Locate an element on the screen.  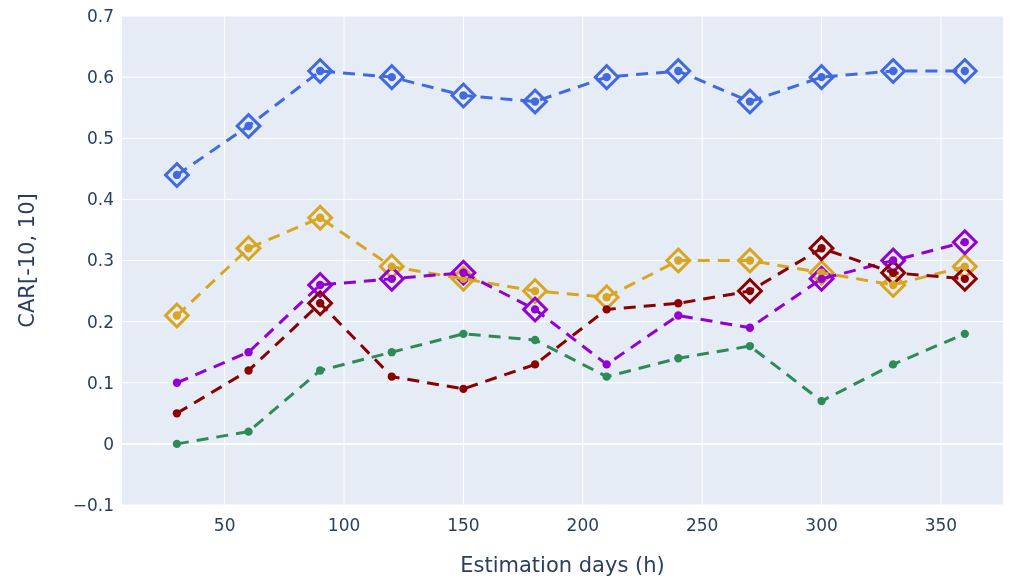
y-tick-label: 0.4 is located at coordinates (100, 199).